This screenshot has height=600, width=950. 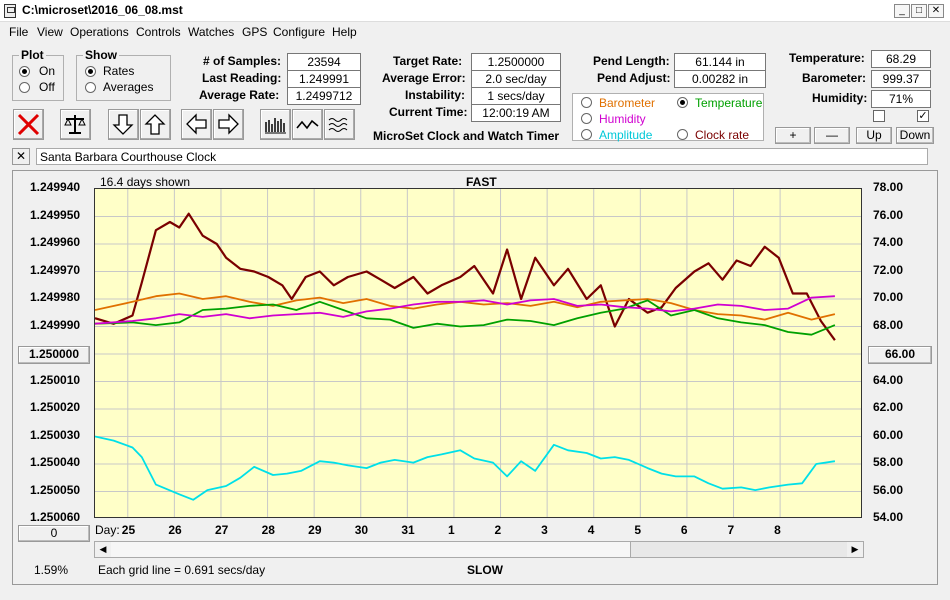 I want to click on show-rates-label: Rates, so click(x=119, y=71).